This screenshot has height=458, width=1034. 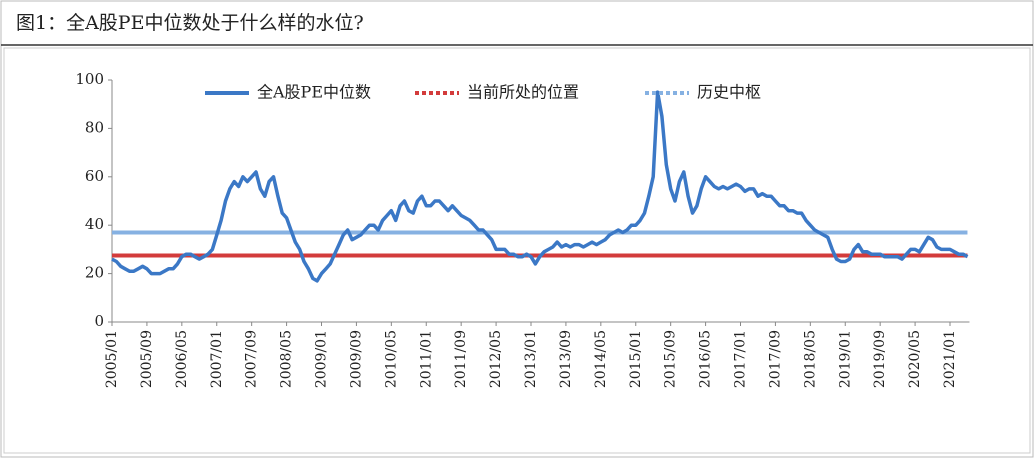 I want to click on y-tick-label: 80, so click(x=94, y=127).